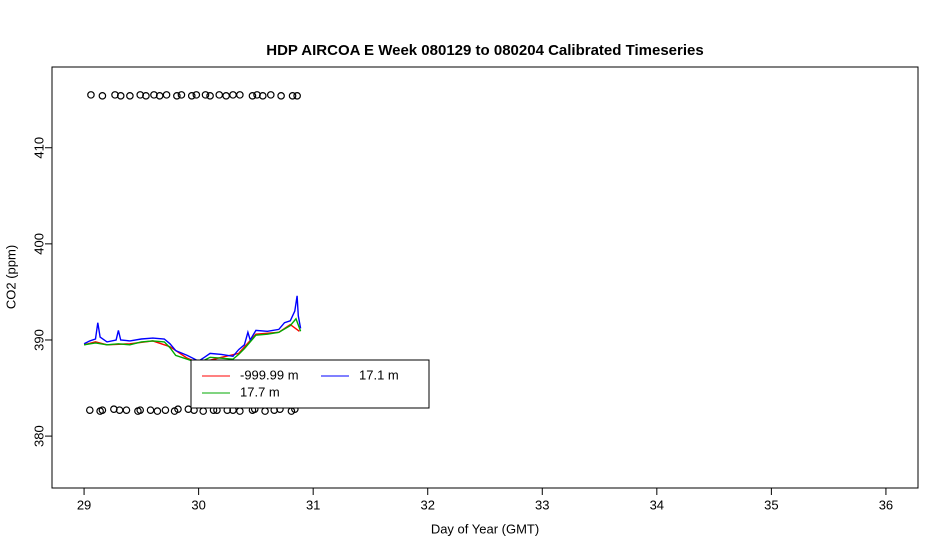 Image resolution: width=936 pixels, height=540 pixels. What do you see at coordinates (886, 504) in the screenshot?
I see `x-tick-label: 36` at bounding box center [886, 504].